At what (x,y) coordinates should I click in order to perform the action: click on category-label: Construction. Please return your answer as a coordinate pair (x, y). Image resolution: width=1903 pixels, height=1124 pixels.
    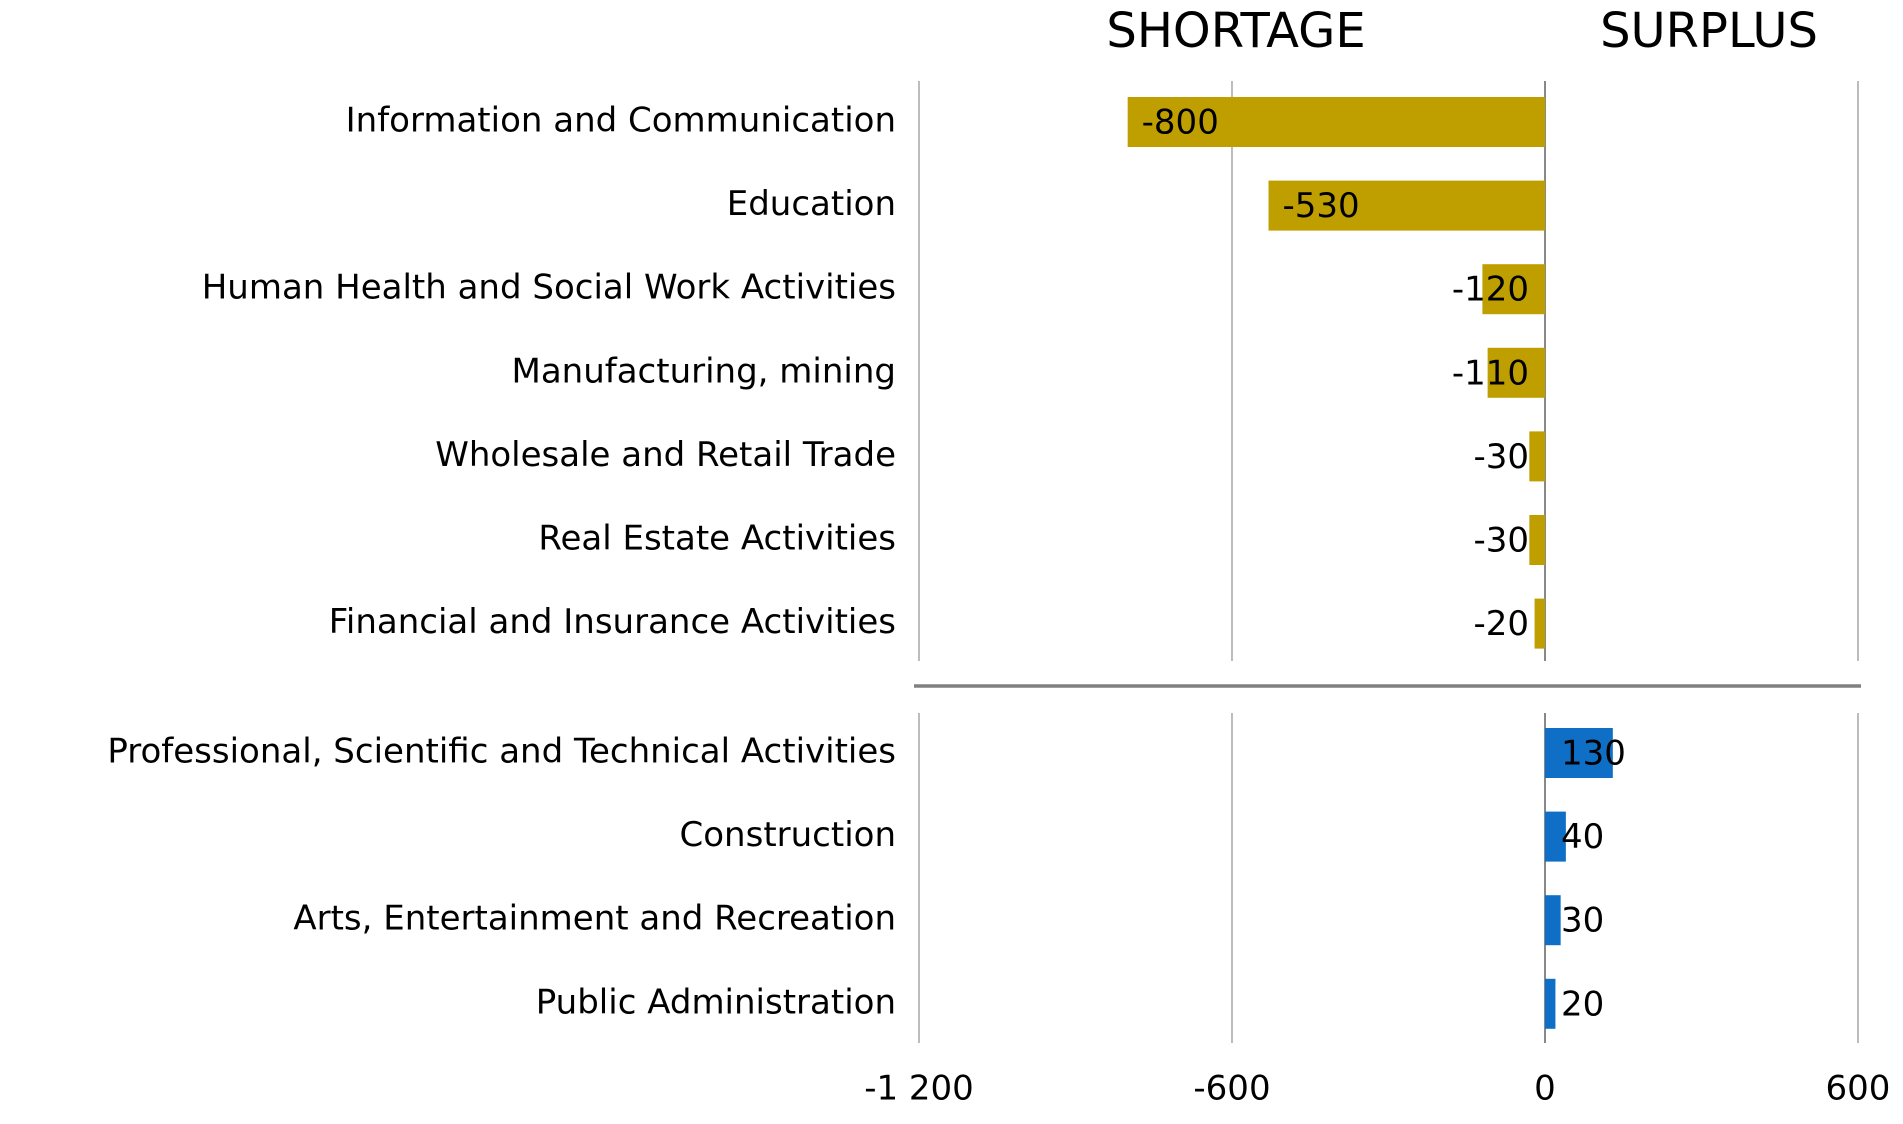
    Looking at the image, I should click on (788, 835).